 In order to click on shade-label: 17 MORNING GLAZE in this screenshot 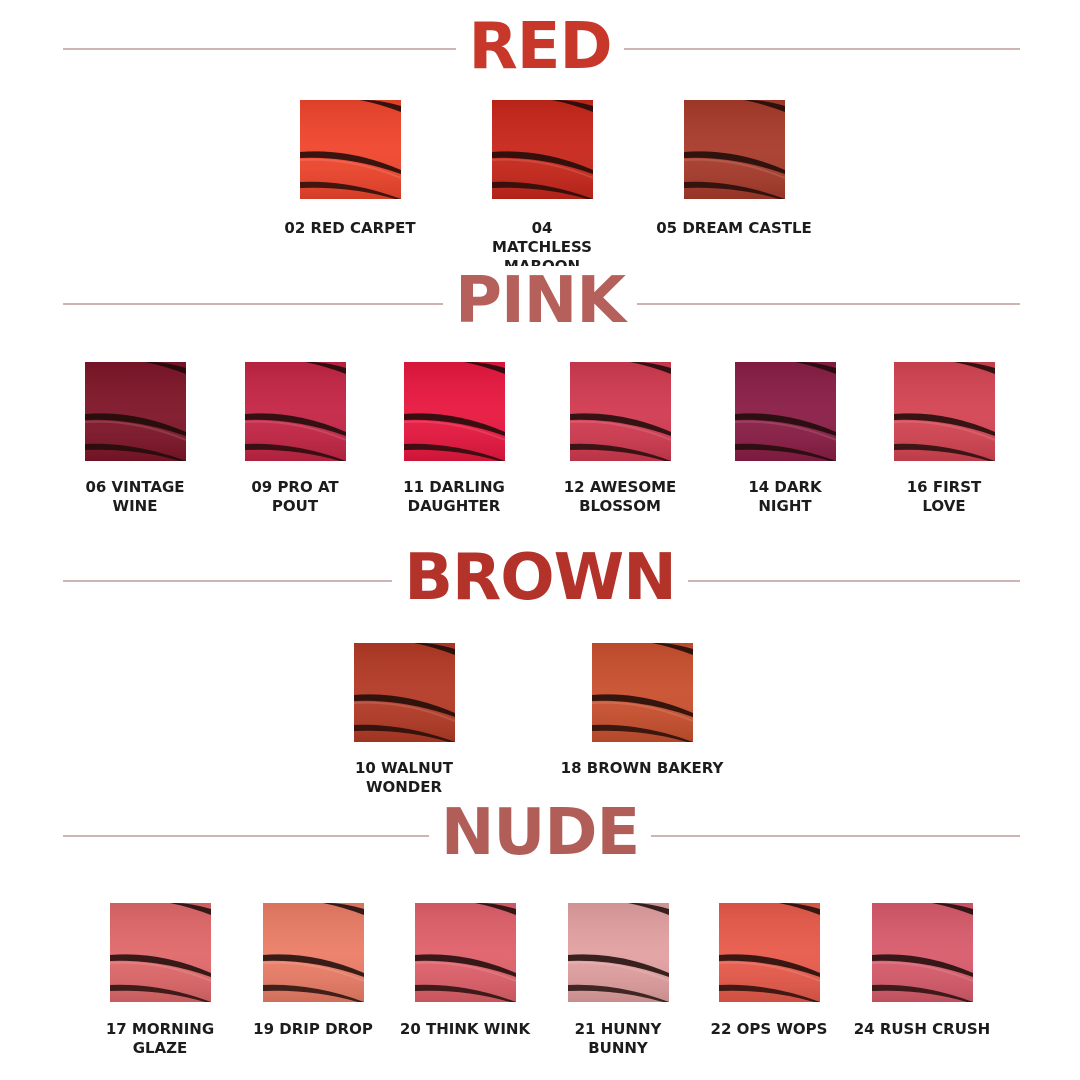, I will do `click(160, 1038)`.